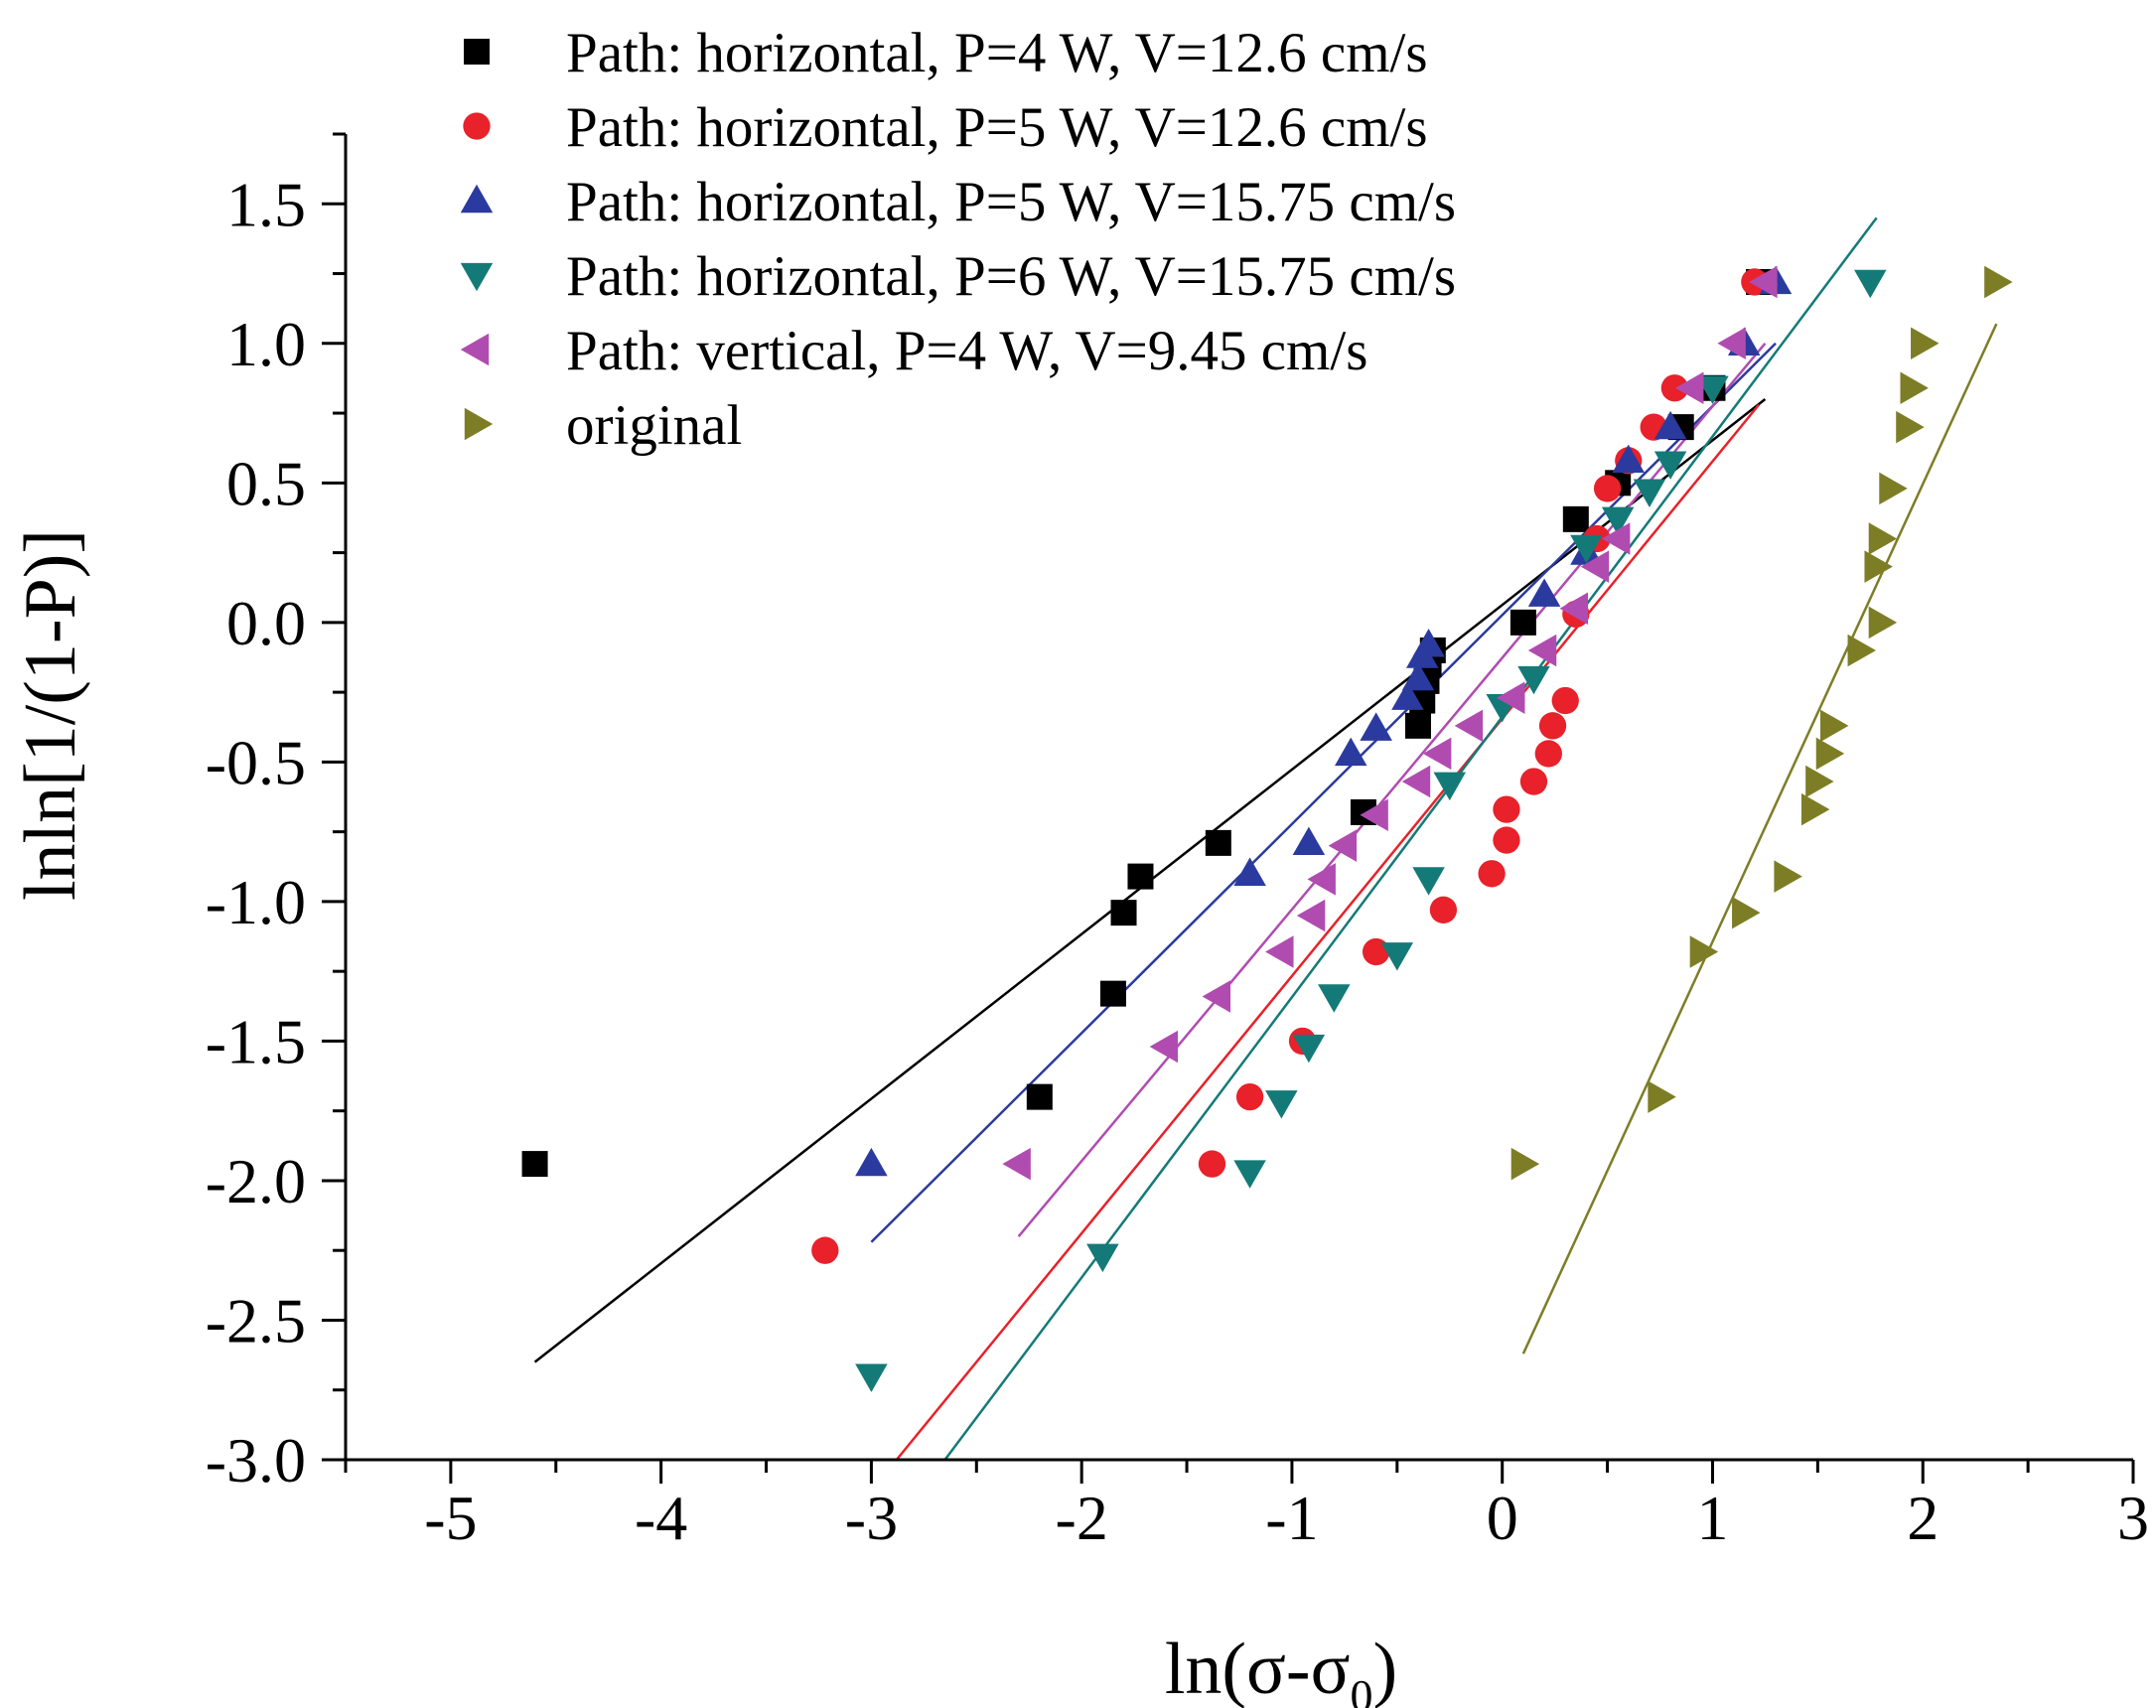 Image resolution: width=2156 pixels, height=1708 pixels. What do you see at coordinates (654, 425) in the screenshot?
I see `legend-label: original` at bounding box center [654, 425].